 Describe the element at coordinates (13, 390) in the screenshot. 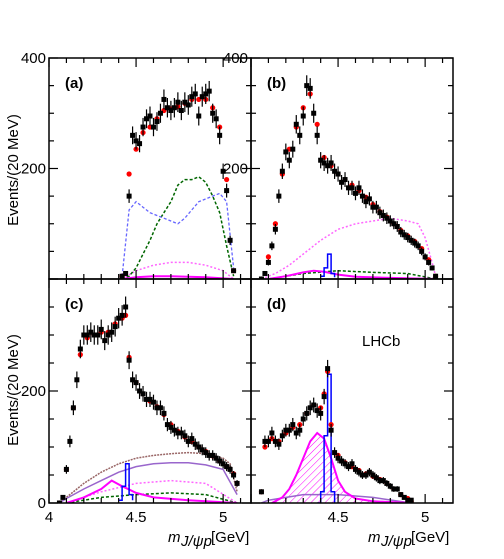

I see `y-axis-title-bottom: Events/(20 MeV)` at that location.